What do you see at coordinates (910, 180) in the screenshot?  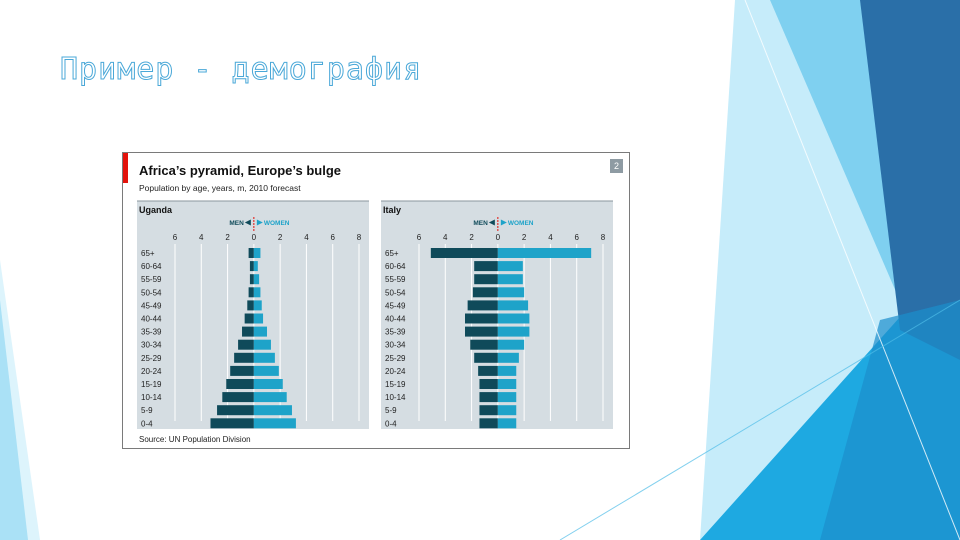 I see `deco-shape-dark` at bounding box center [910, 180].